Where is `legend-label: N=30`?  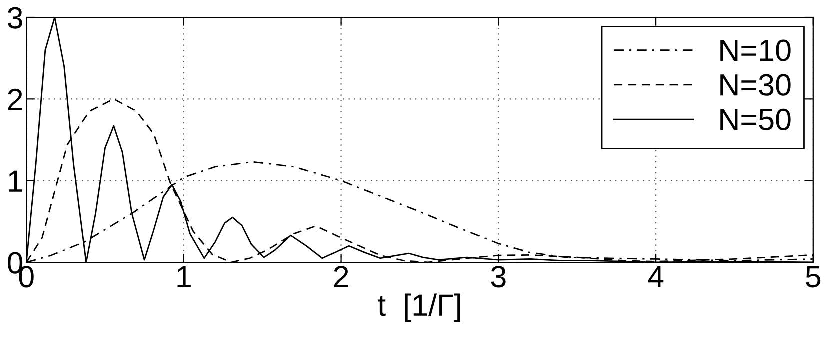 legend-label: N=30 is located at coordinates (755, 85).